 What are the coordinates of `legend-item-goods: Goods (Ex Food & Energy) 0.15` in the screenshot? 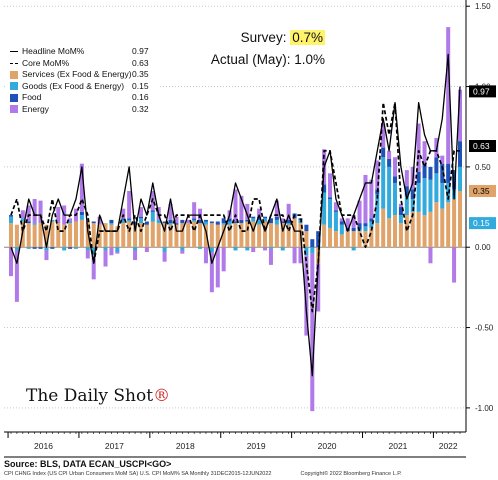 It's located at (82, 87).